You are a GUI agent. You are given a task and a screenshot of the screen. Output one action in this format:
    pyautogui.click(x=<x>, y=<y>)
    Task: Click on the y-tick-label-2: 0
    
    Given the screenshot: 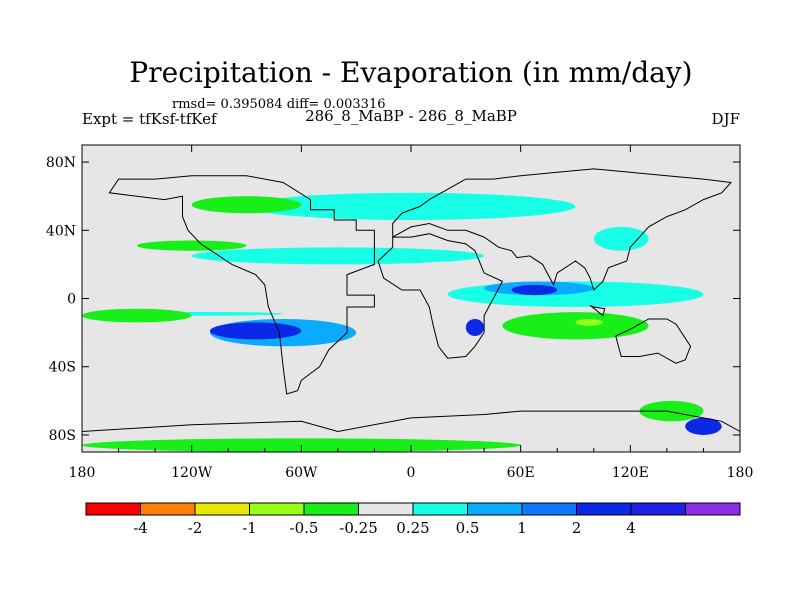 What is the action you would take?
    pyautogui.click(x=71, y=300)
    